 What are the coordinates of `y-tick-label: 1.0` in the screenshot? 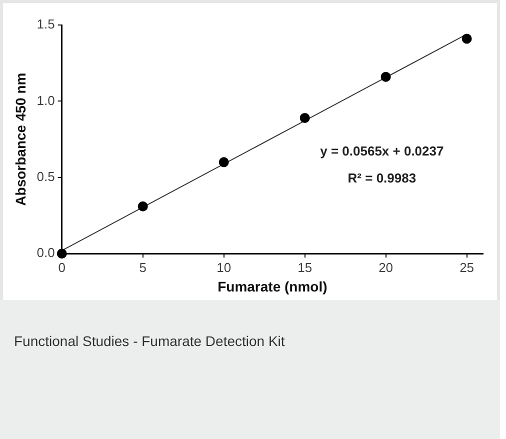 It's located at (45, 100).